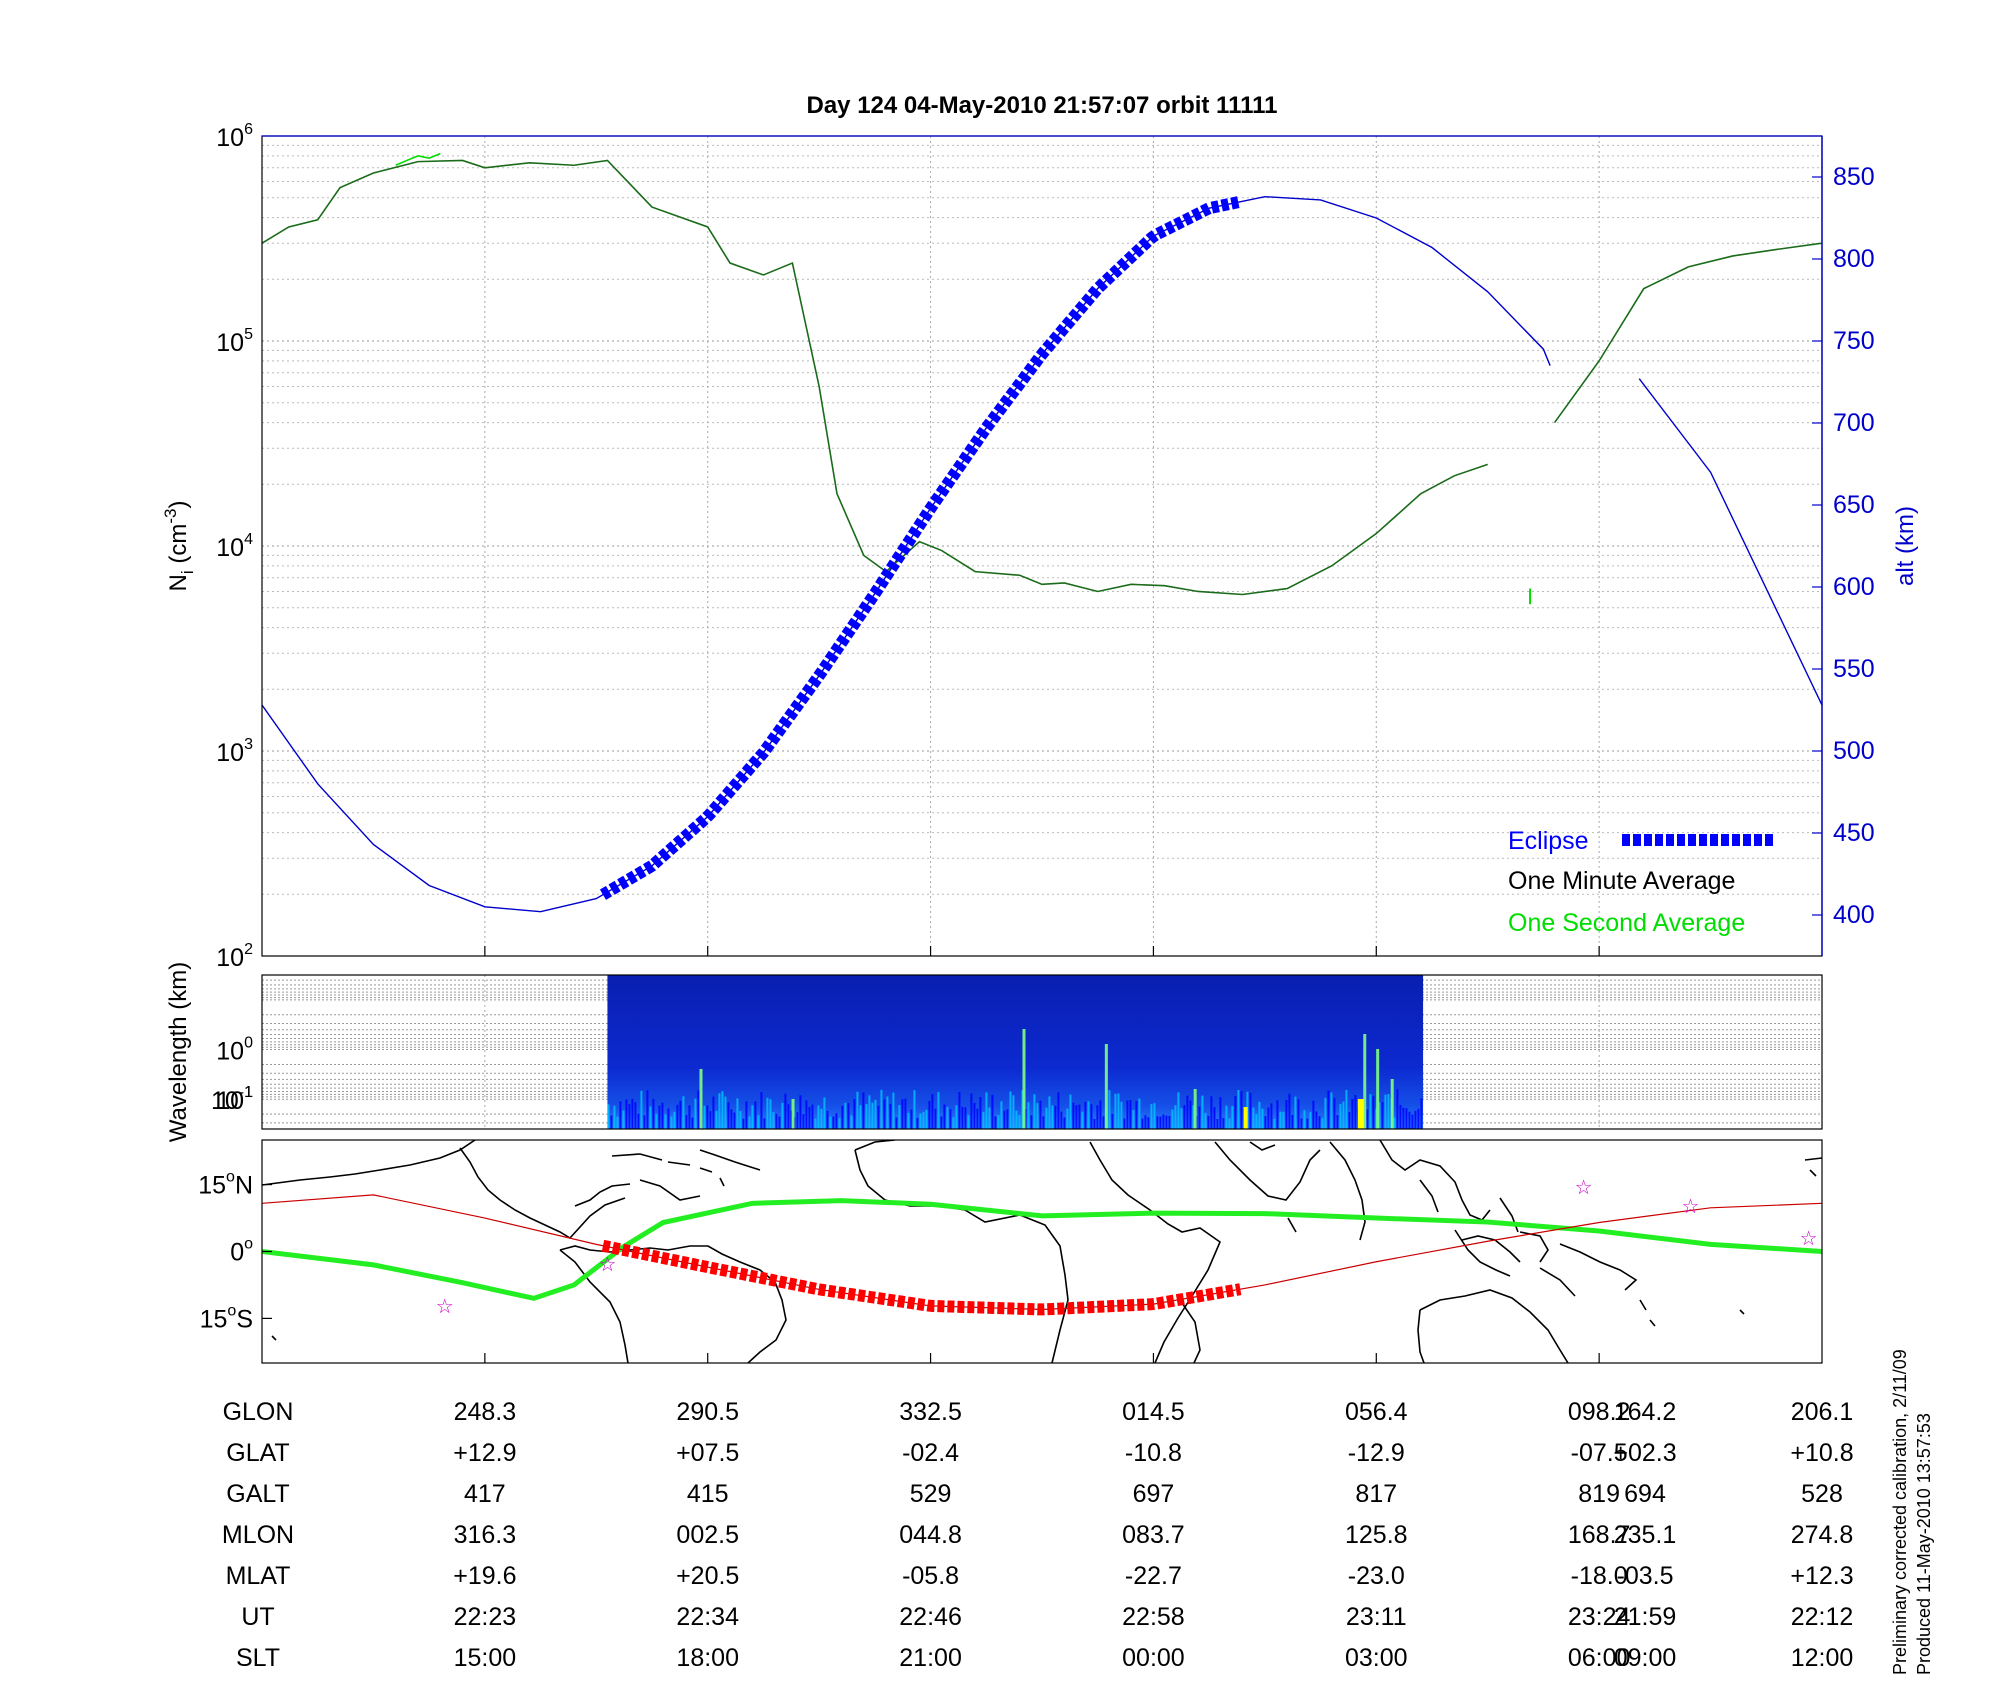  I want to click on y-left-tick-label: 10⁵, so click(234, 341).